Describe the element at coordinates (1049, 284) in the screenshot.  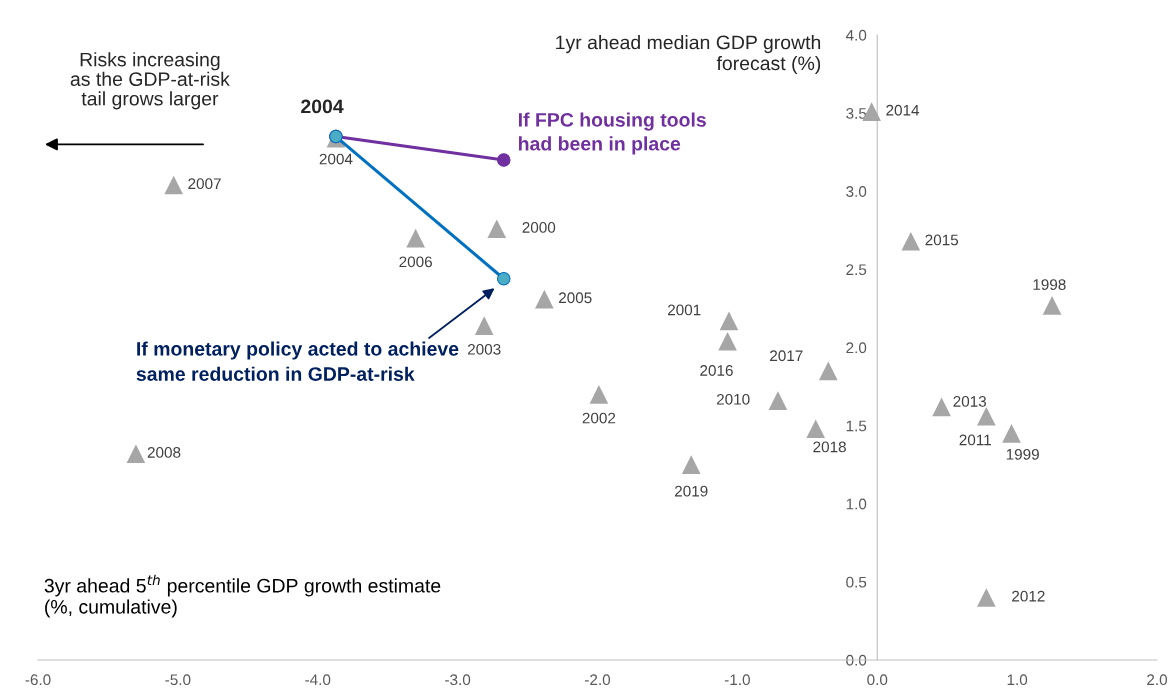
I see `annotation: 1998` at that location.